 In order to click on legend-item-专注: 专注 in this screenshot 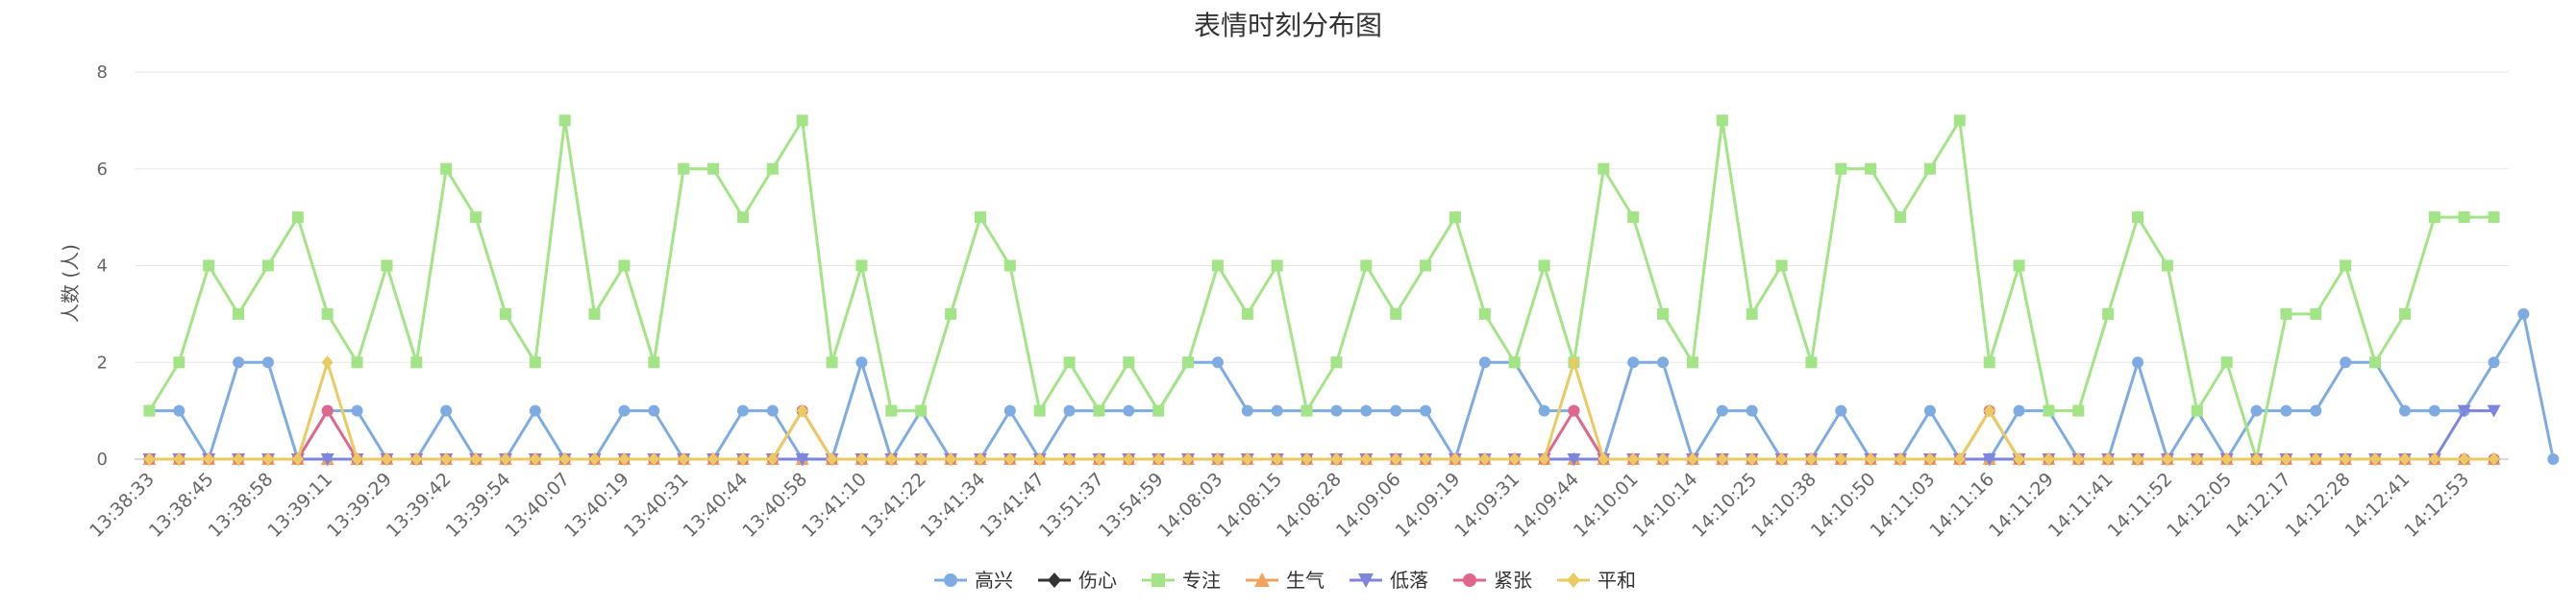, I will do `click(1182, 580)`.